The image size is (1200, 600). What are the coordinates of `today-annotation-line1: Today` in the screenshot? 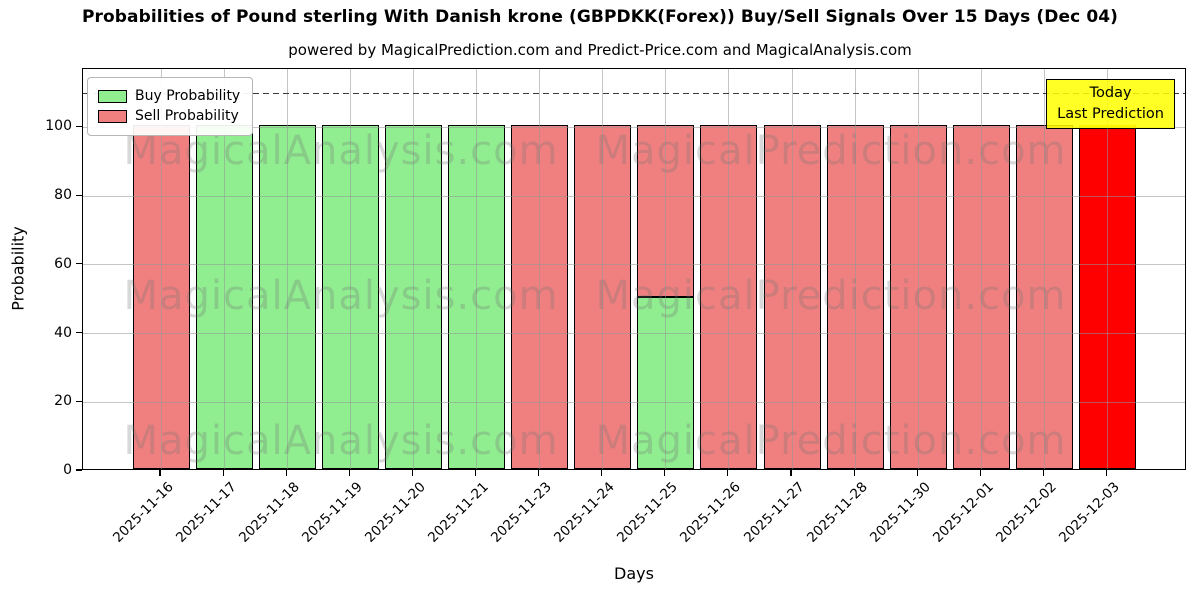 It's located at (1110, 93).